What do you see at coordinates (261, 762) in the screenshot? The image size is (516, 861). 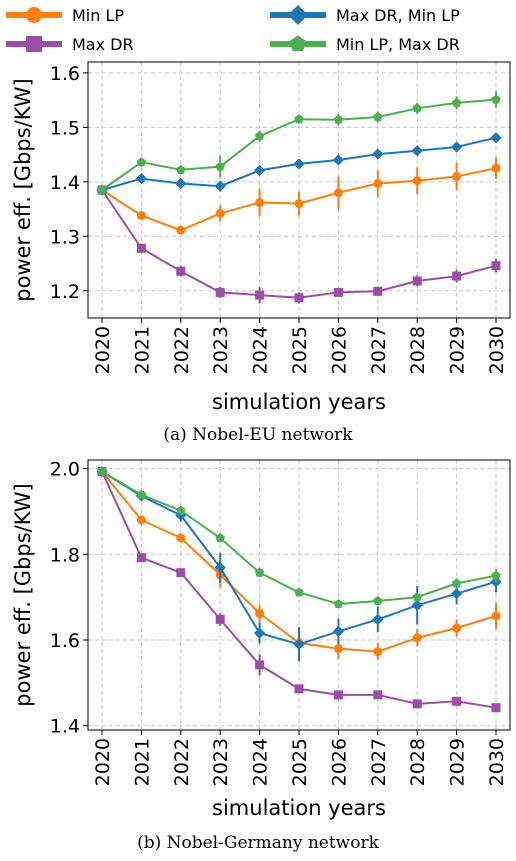 I see `x-tick-label: 2024` at bounding box center [261, 762].